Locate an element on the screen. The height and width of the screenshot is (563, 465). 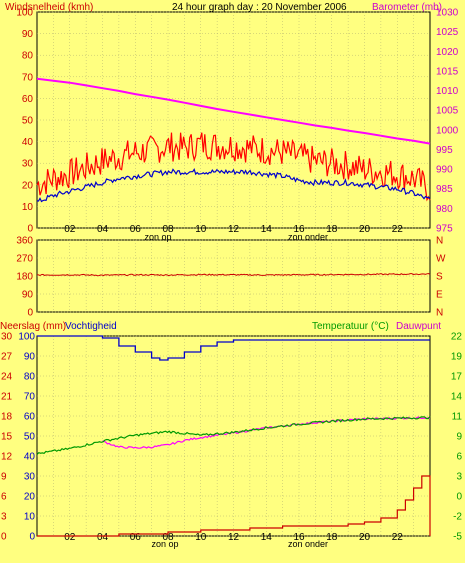
wind-tick-label: 60 is located at coordinates (28, 99).